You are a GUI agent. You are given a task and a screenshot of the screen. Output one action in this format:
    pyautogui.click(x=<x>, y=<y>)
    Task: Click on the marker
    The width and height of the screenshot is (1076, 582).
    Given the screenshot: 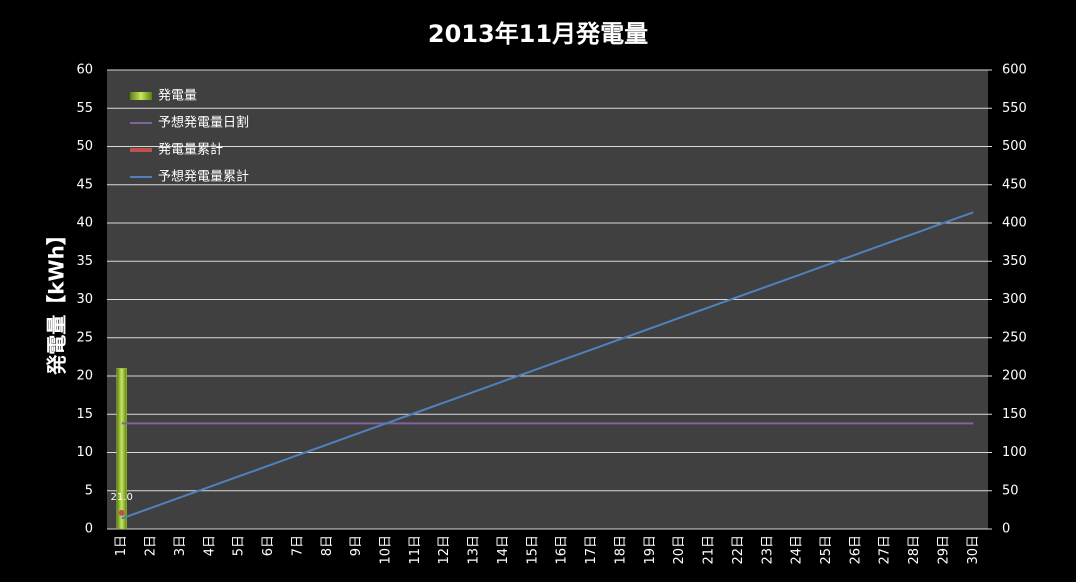 What is the action you would take?
    pyautogui.click(x=121, y=512)
    